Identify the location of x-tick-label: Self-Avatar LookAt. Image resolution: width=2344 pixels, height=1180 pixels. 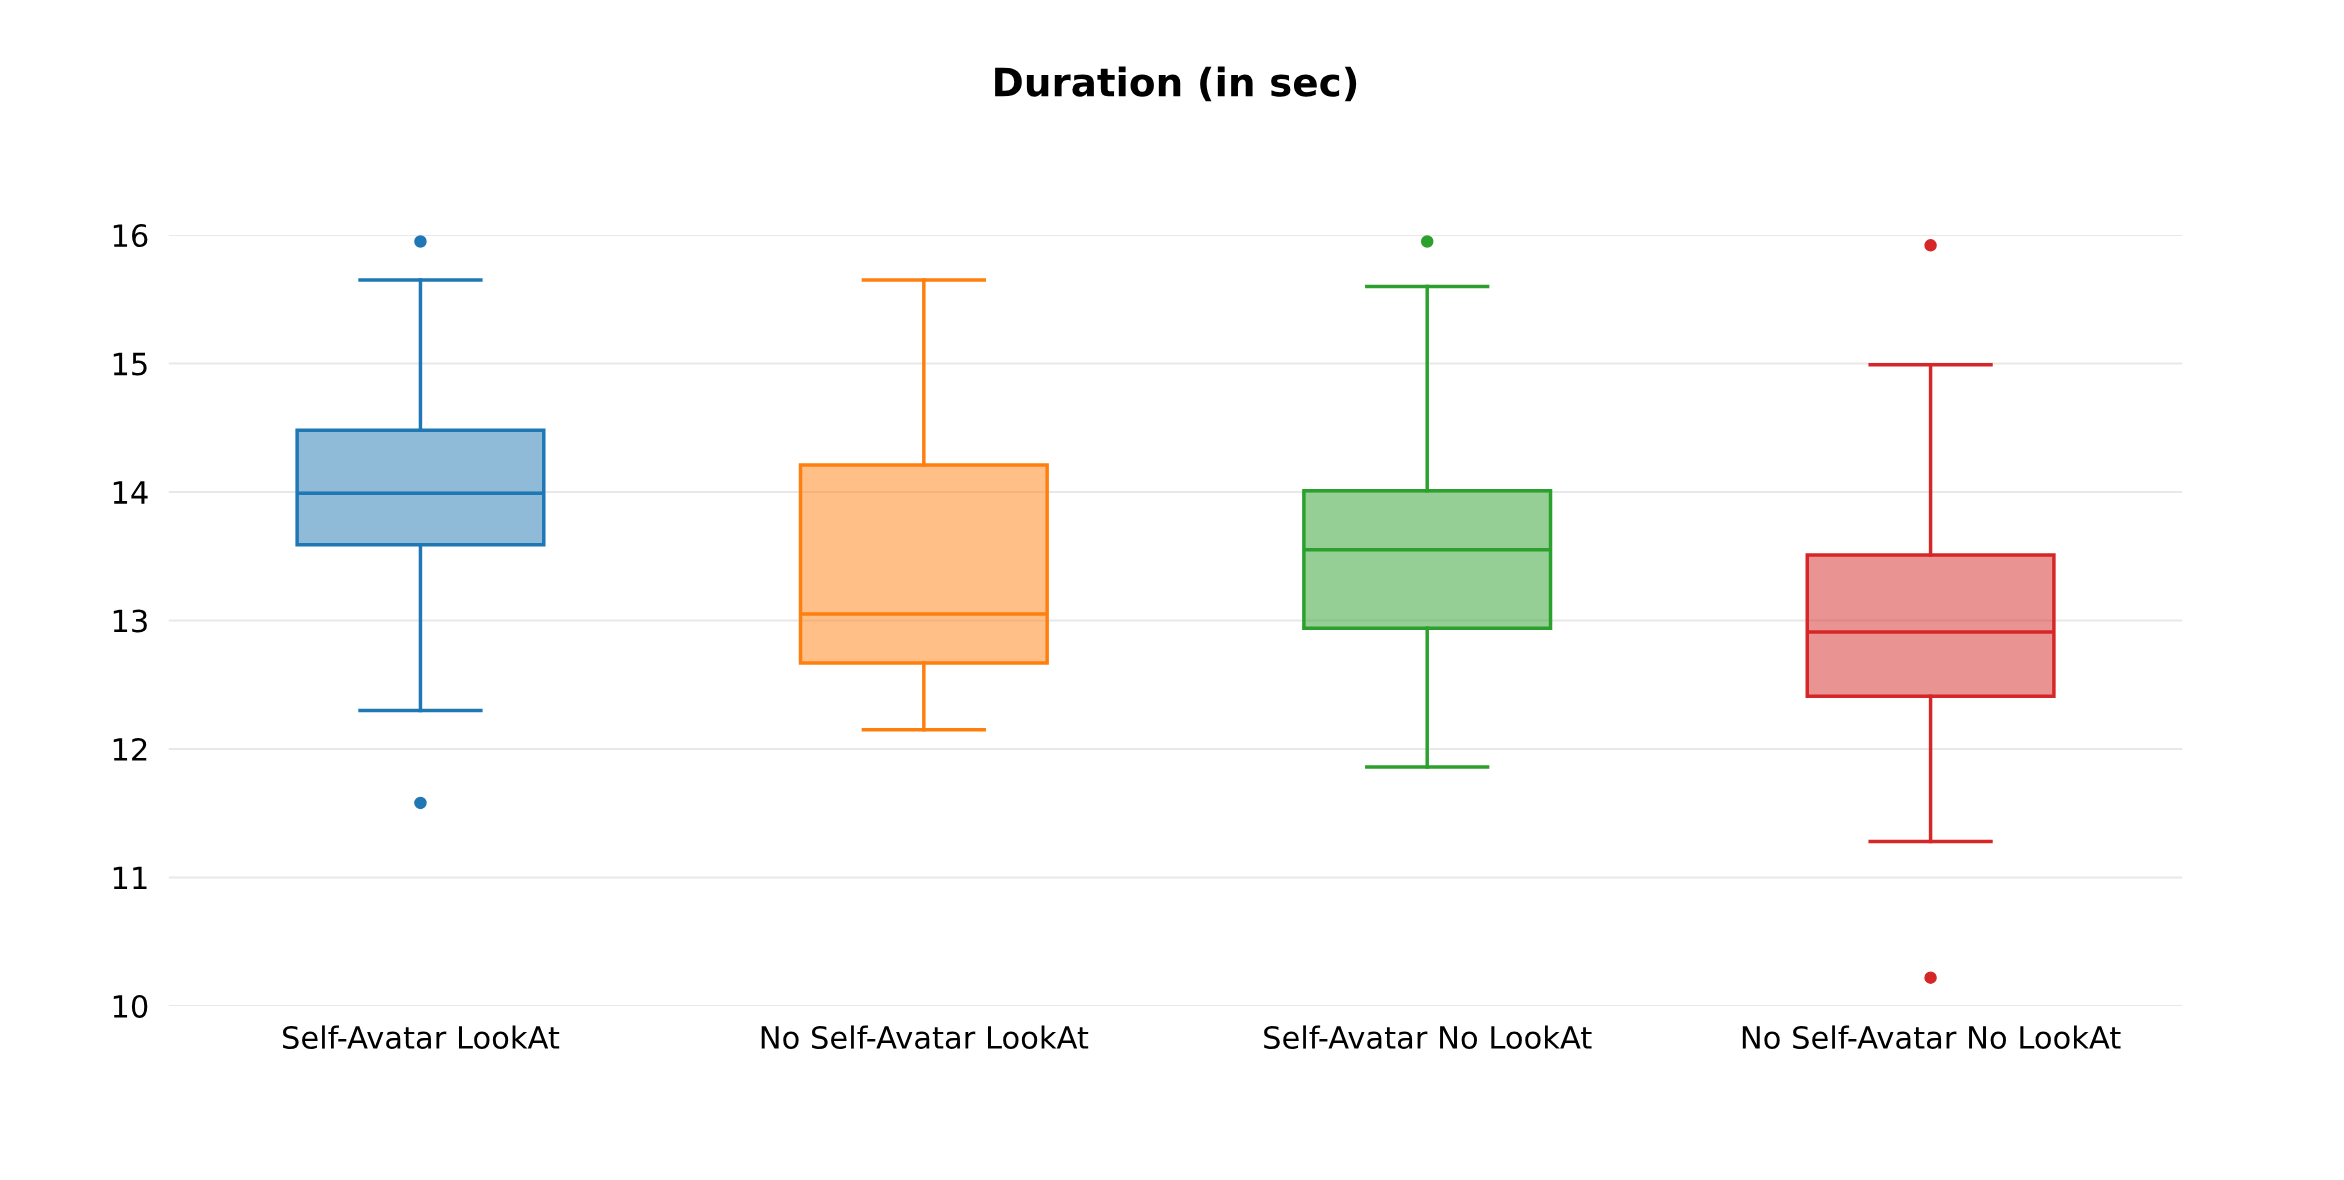
(421, 1037).